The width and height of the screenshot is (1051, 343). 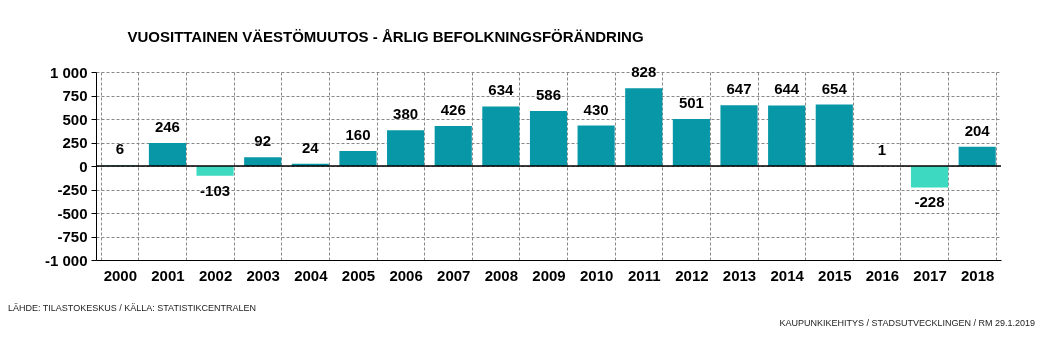 What do you see at coordinates (168, 275) in the screenshot?
I see `x-tick-label: 2001` at bounding box center [168, 275].